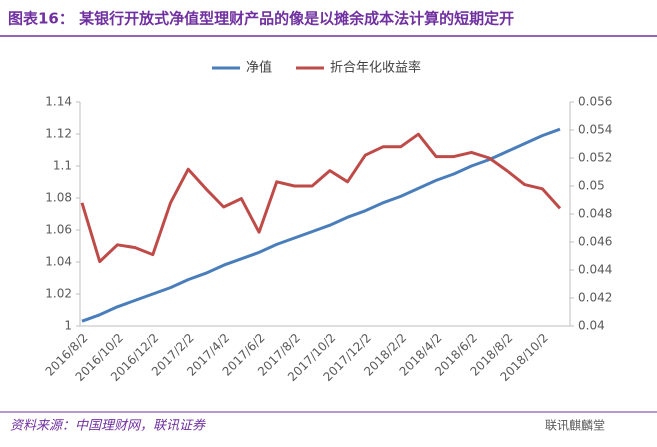 The width and height of the screenshot is (657, 447). What do you see at coordinates (595, 298) in the screenshot?
I see `y2-tick-label: 0.042` at bounding box center [595, 298].